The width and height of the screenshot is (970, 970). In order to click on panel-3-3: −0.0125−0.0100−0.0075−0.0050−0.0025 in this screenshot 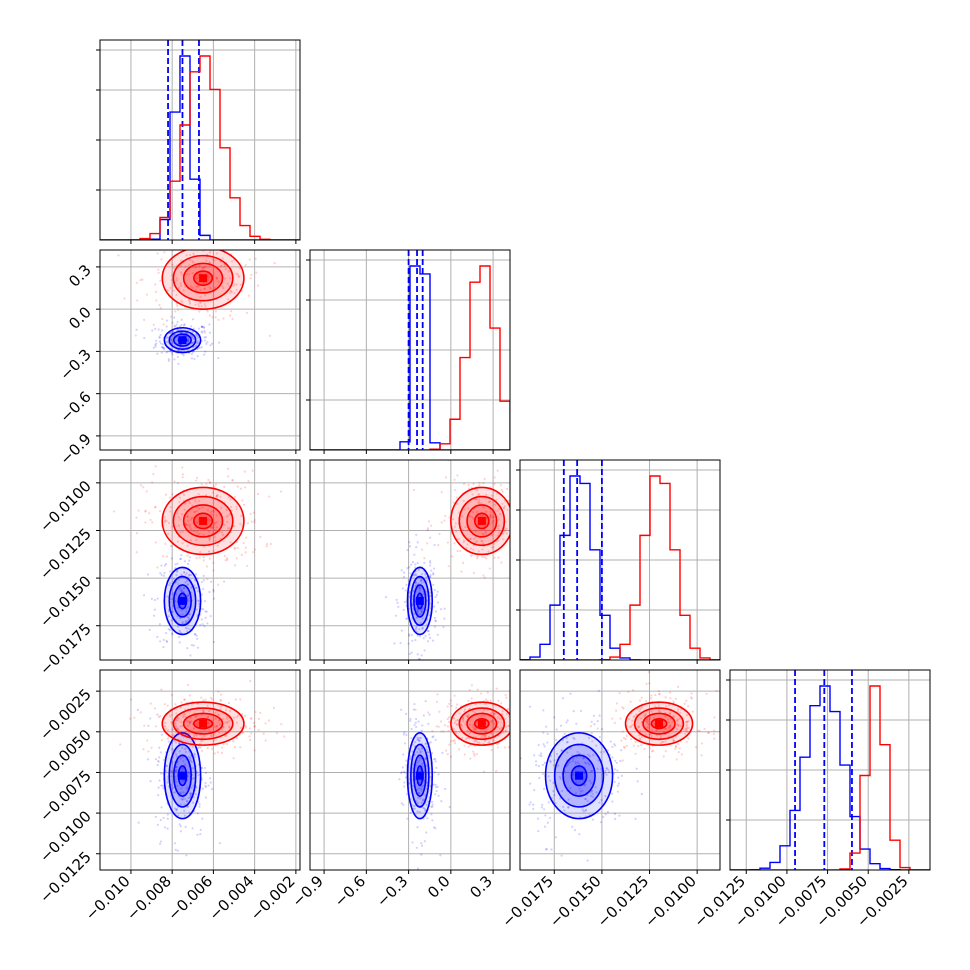, I will do `click(810, 800)`.